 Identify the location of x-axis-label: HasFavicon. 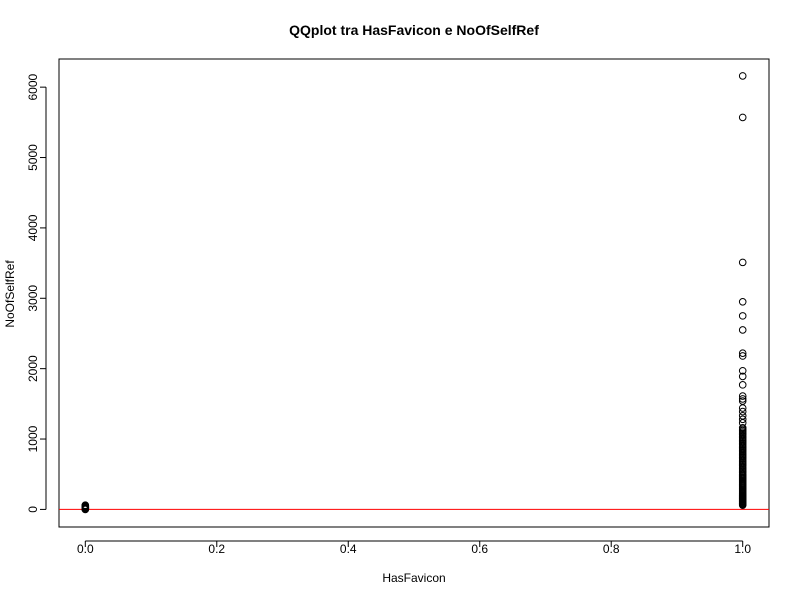
(413, 578).